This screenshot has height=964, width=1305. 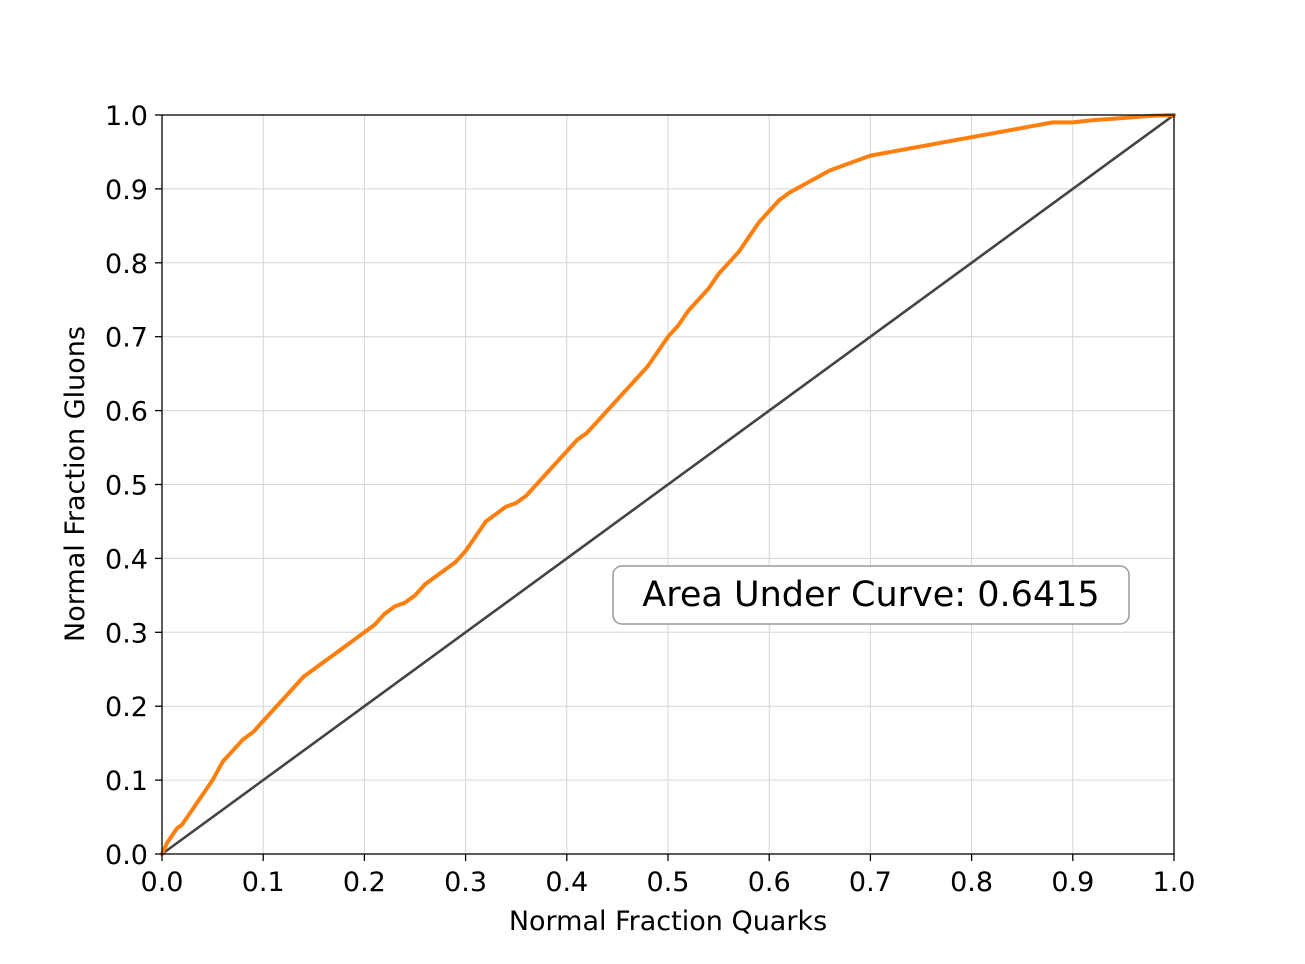 What do you see at coordinates (566, 882) in the screenshot?
I see `x-tick-label: 0.4` at bounding box center [566, 882].